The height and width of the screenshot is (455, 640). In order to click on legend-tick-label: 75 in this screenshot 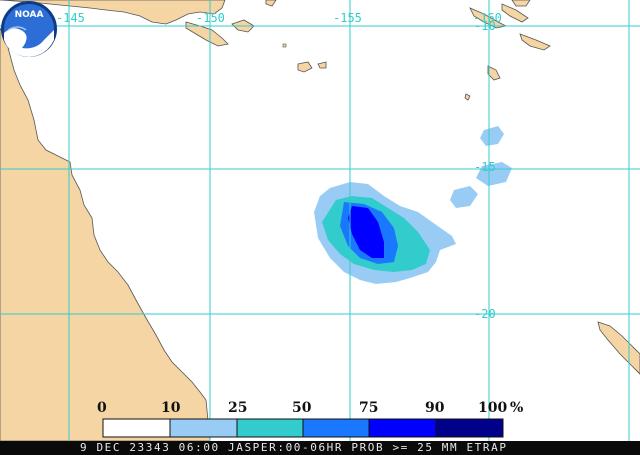, I will do `click(369, 408)`.